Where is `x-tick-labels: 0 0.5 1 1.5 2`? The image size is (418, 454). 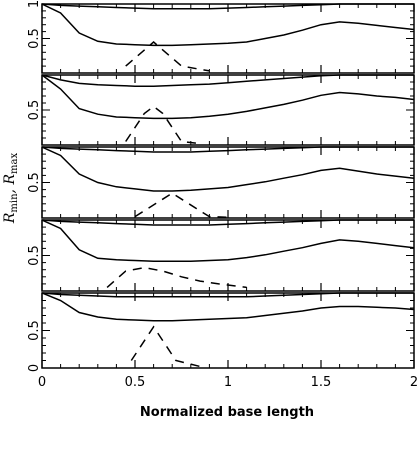
x-tick-labels: 0 0.5 1 1.5 2 is located at coordinates (228, 382).